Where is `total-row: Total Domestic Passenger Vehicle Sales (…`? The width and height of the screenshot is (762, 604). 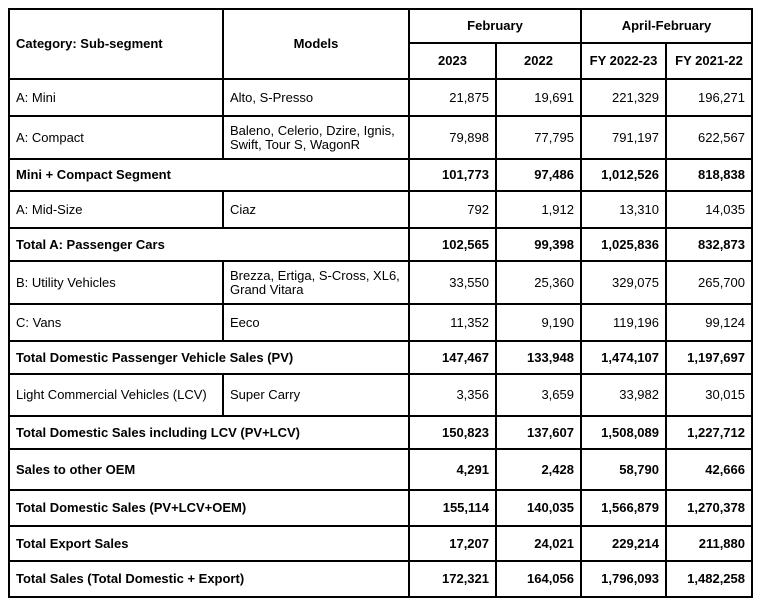
total-row: Total Domestic Passenger Vehicle Sales (… is located at coordinates (380, 357).